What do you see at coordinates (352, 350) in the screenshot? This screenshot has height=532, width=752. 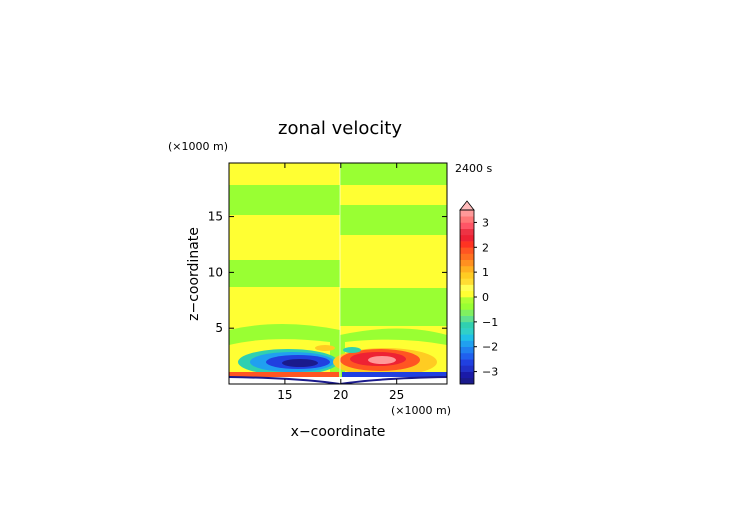 I see `feature-b` at bounding box center [352, 350].